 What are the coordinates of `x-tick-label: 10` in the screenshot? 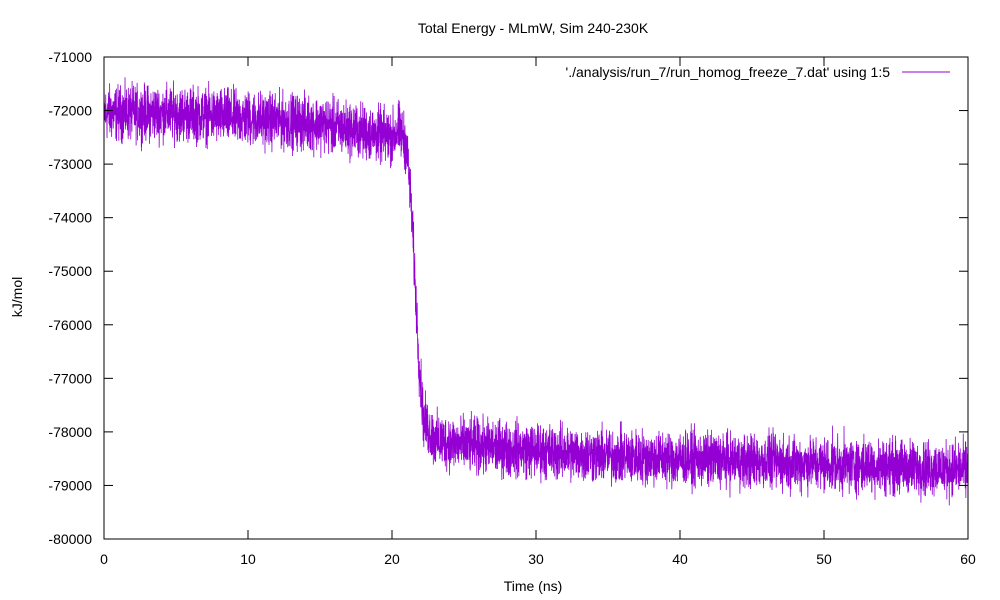 It's located at (248, 559).